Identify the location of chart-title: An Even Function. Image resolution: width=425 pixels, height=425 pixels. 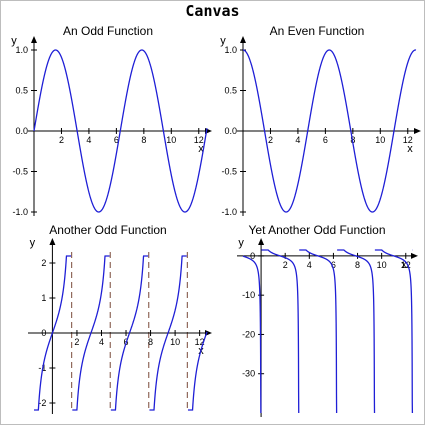
(317, 31).